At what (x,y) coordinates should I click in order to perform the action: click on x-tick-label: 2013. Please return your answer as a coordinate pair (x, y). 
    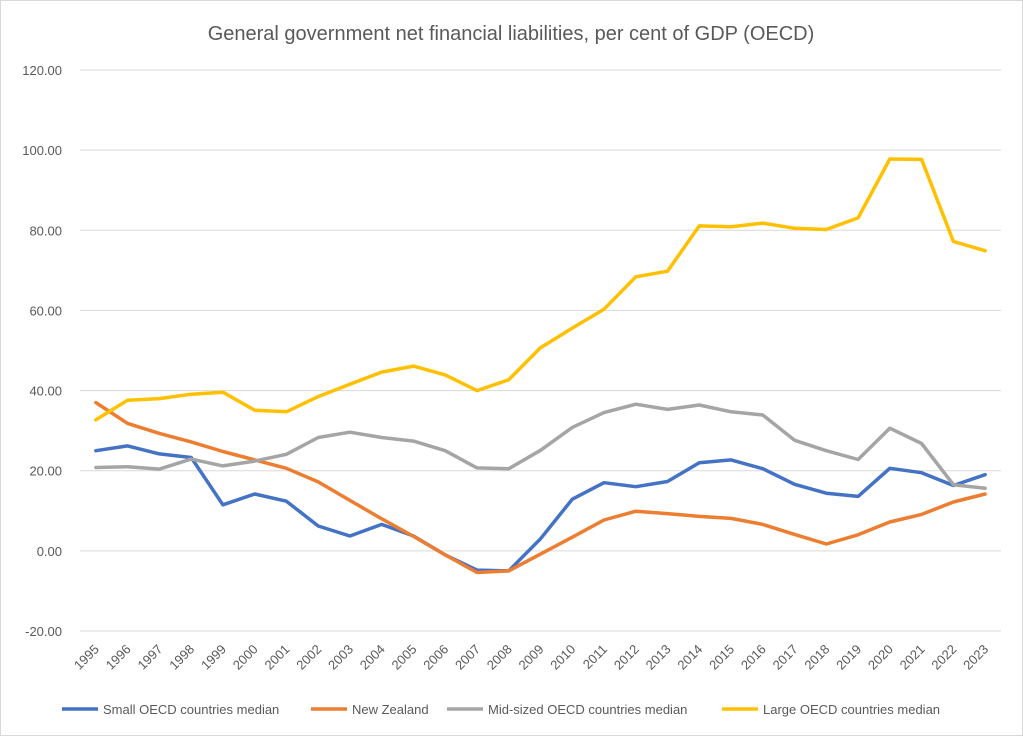
    Looking at the image, I should click on (658, 657).